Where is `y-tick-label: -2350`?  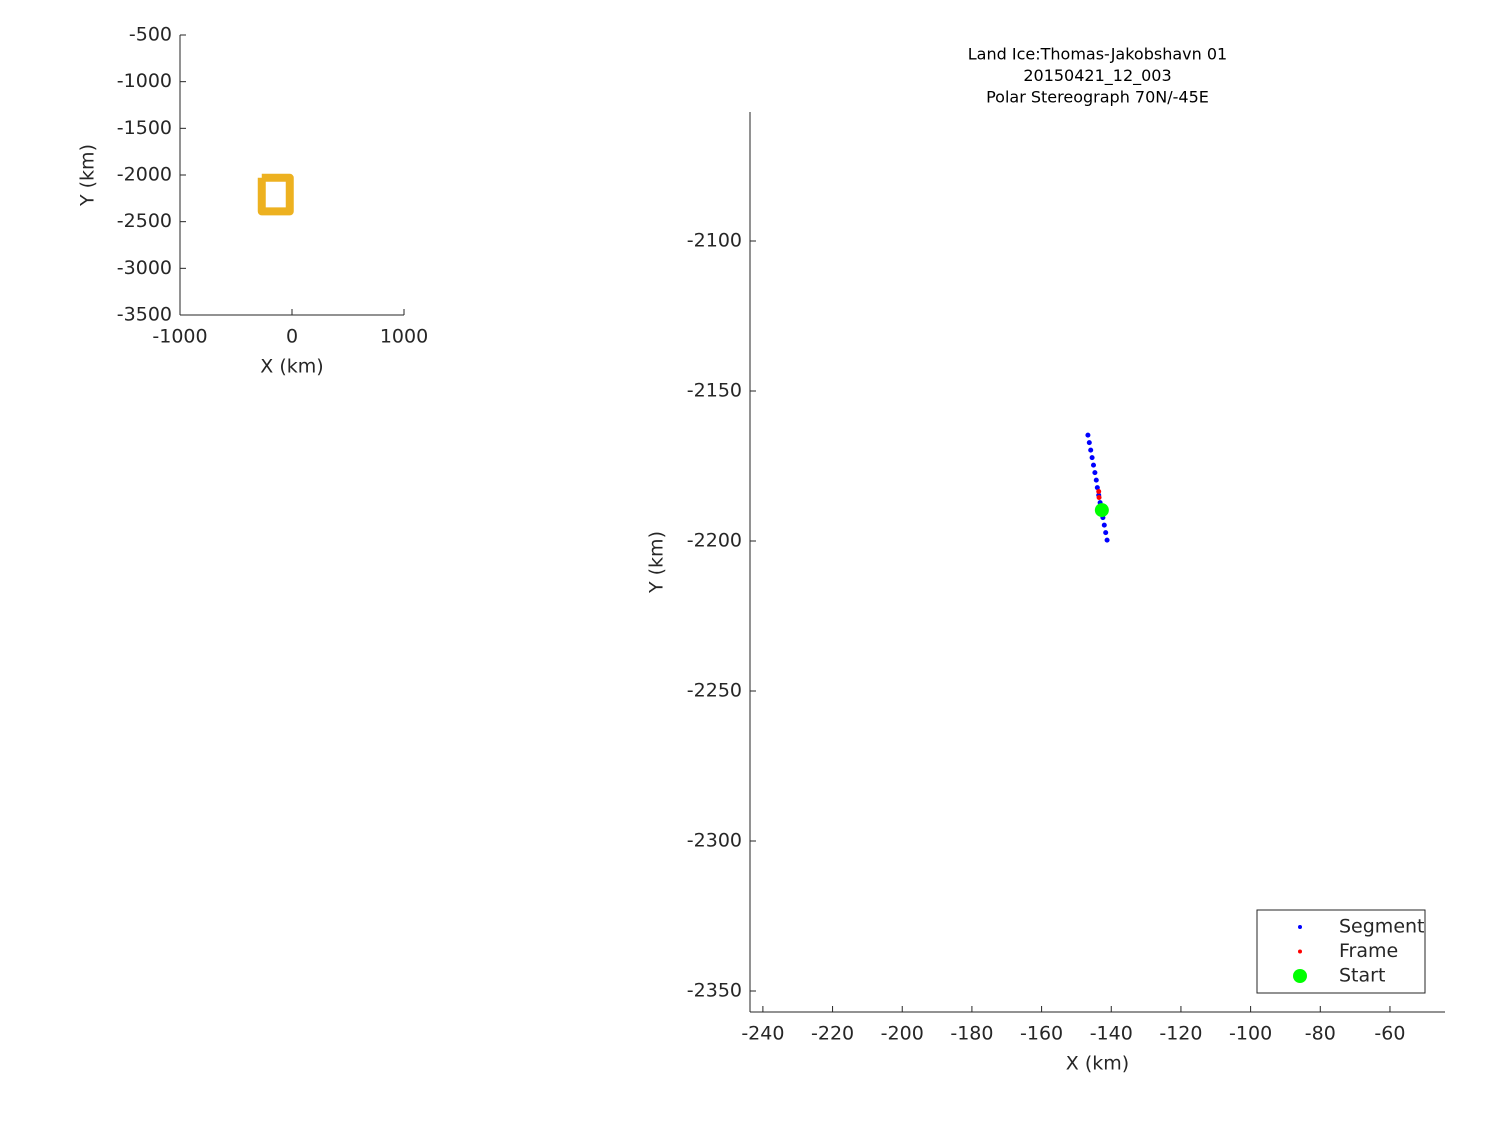
y-tick-label: -2350 is located at coordinates (714, 991).